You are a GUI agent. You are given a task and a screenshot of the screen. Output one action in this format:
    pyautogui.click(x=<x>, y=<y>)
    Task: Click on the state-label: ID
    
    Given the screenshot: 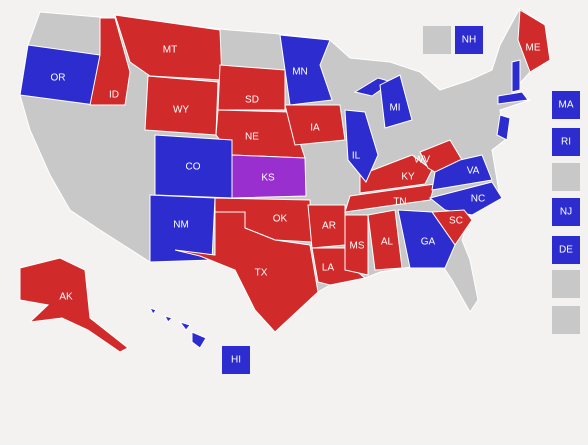 What is the action you would take?
    pyautogui.click(x=114, y=95)
    